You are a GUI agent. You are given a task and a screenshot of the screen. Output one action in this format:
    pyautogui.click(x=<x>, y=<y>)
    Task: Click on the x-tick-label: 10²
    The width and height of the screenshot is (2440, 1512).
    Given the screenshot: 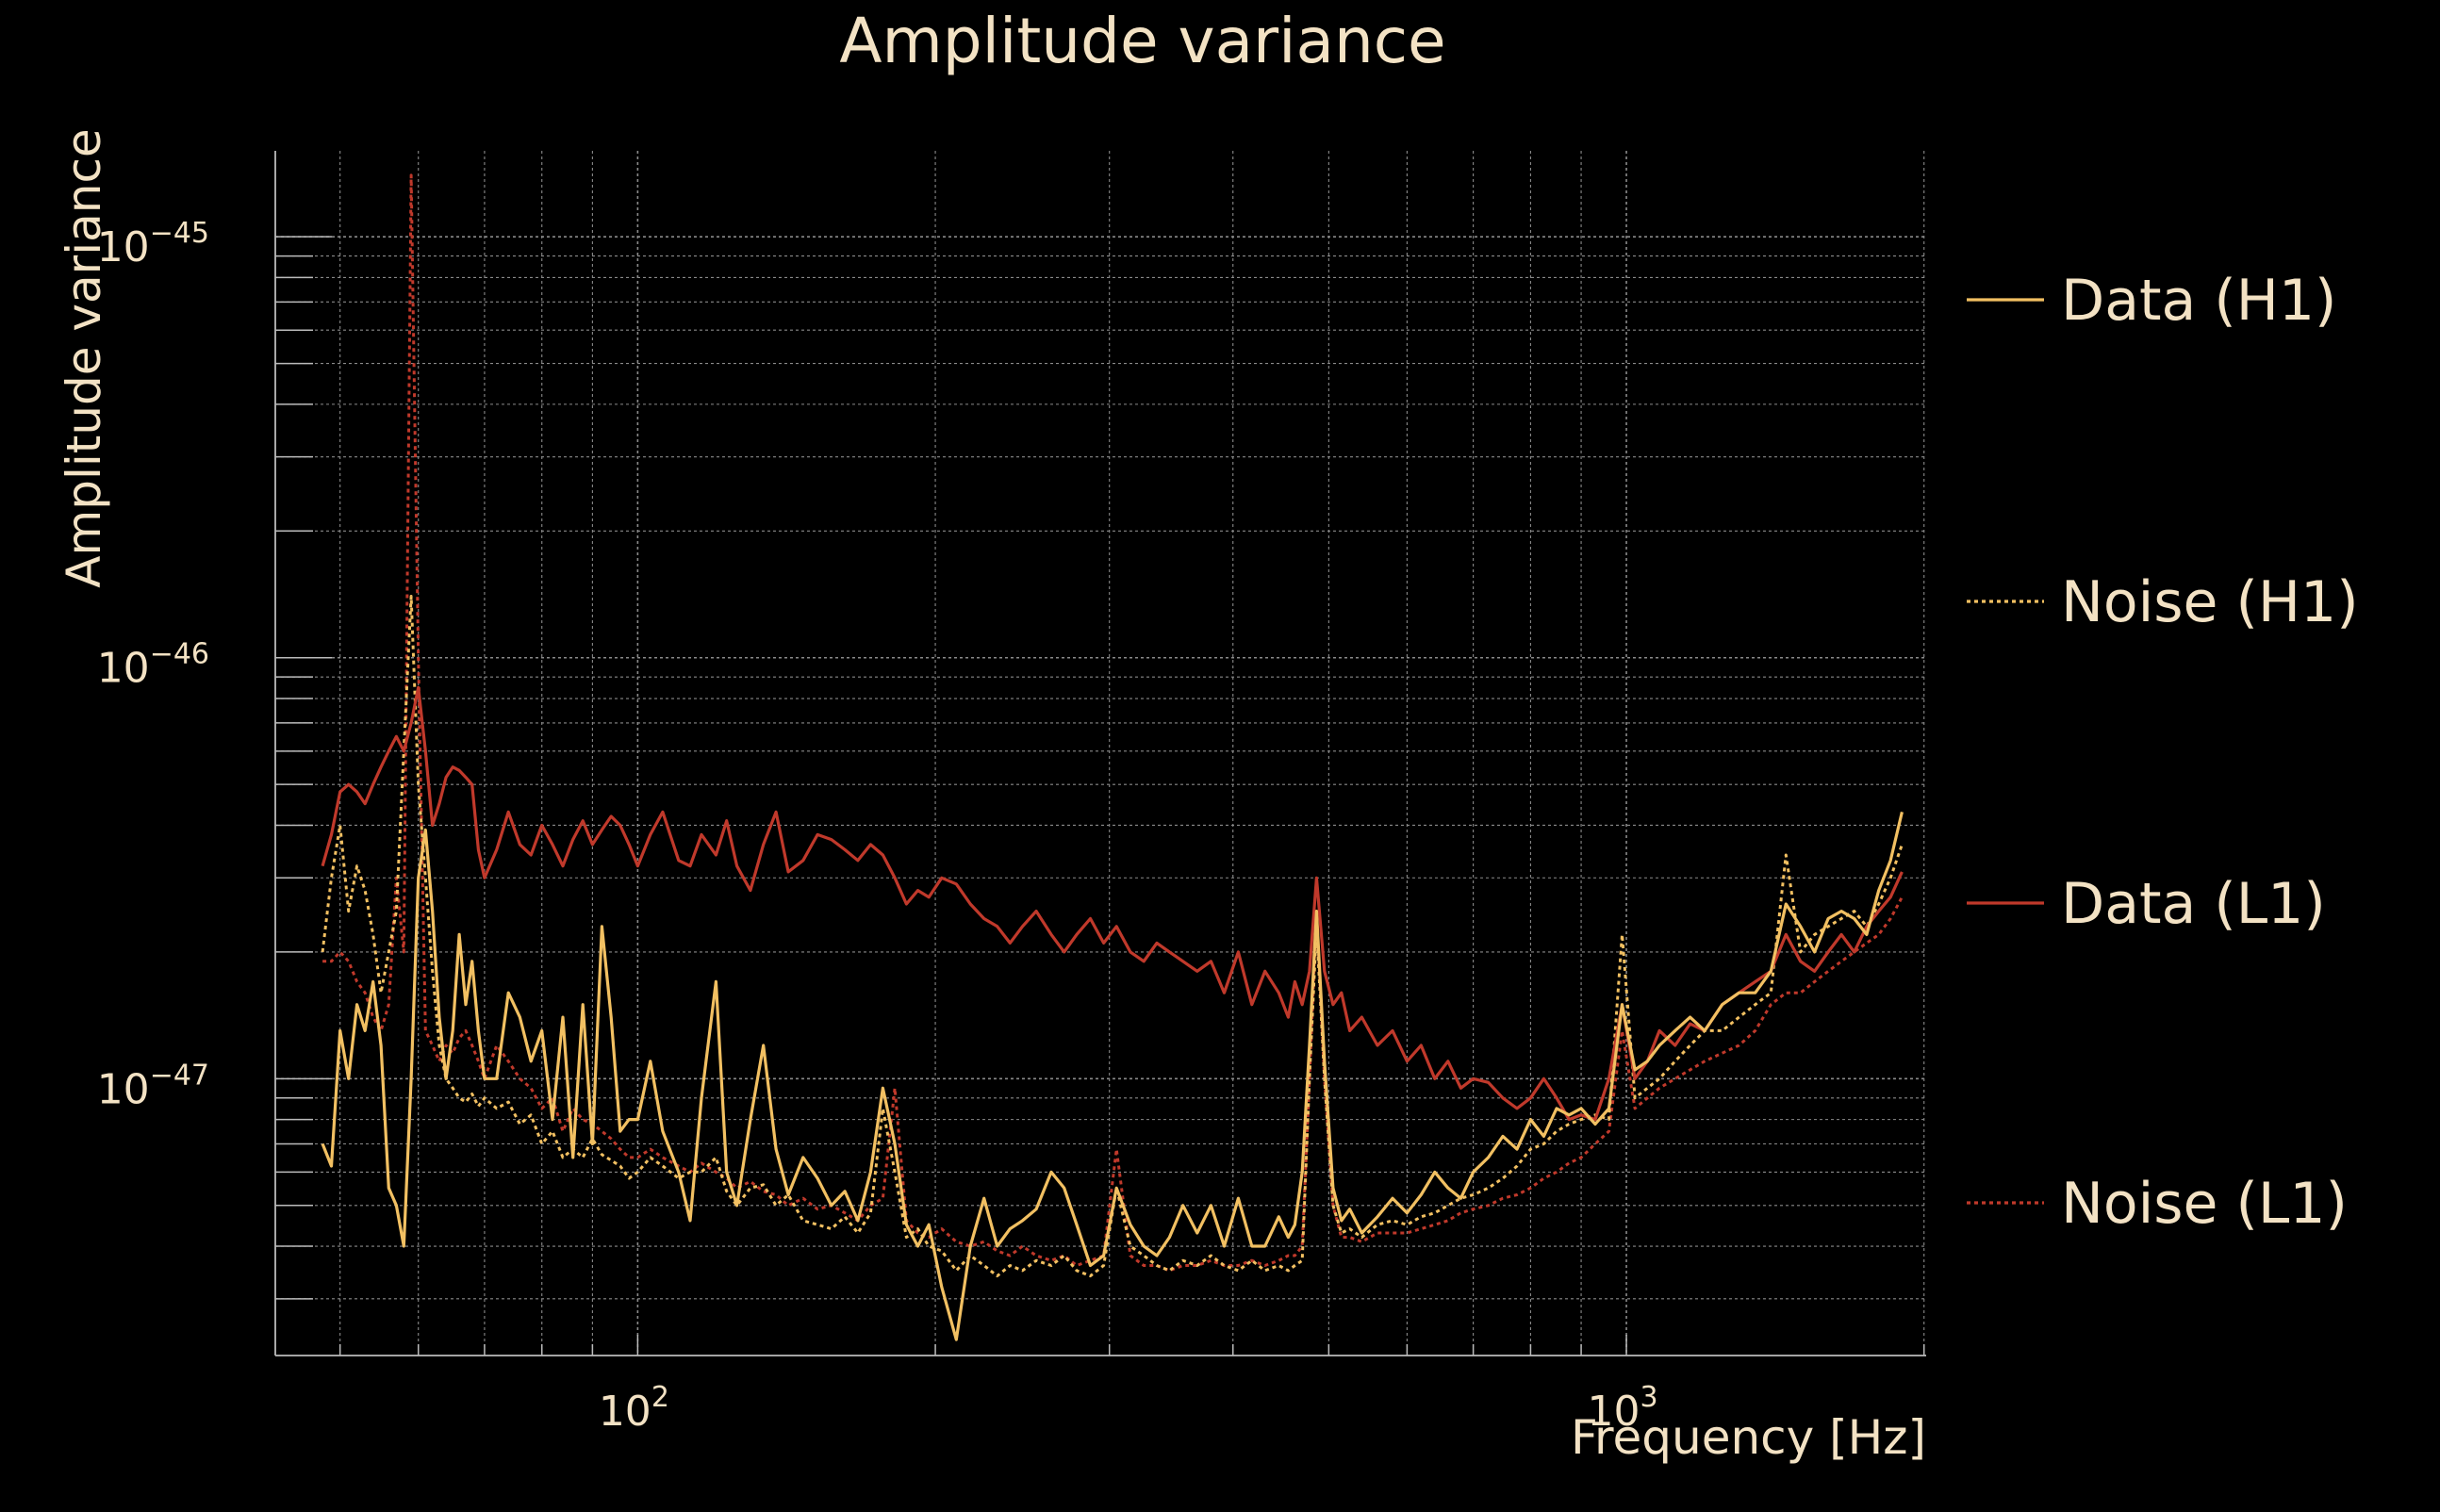 What is the action you would take?
    pyautogui.click(x=634, y=1408)
    